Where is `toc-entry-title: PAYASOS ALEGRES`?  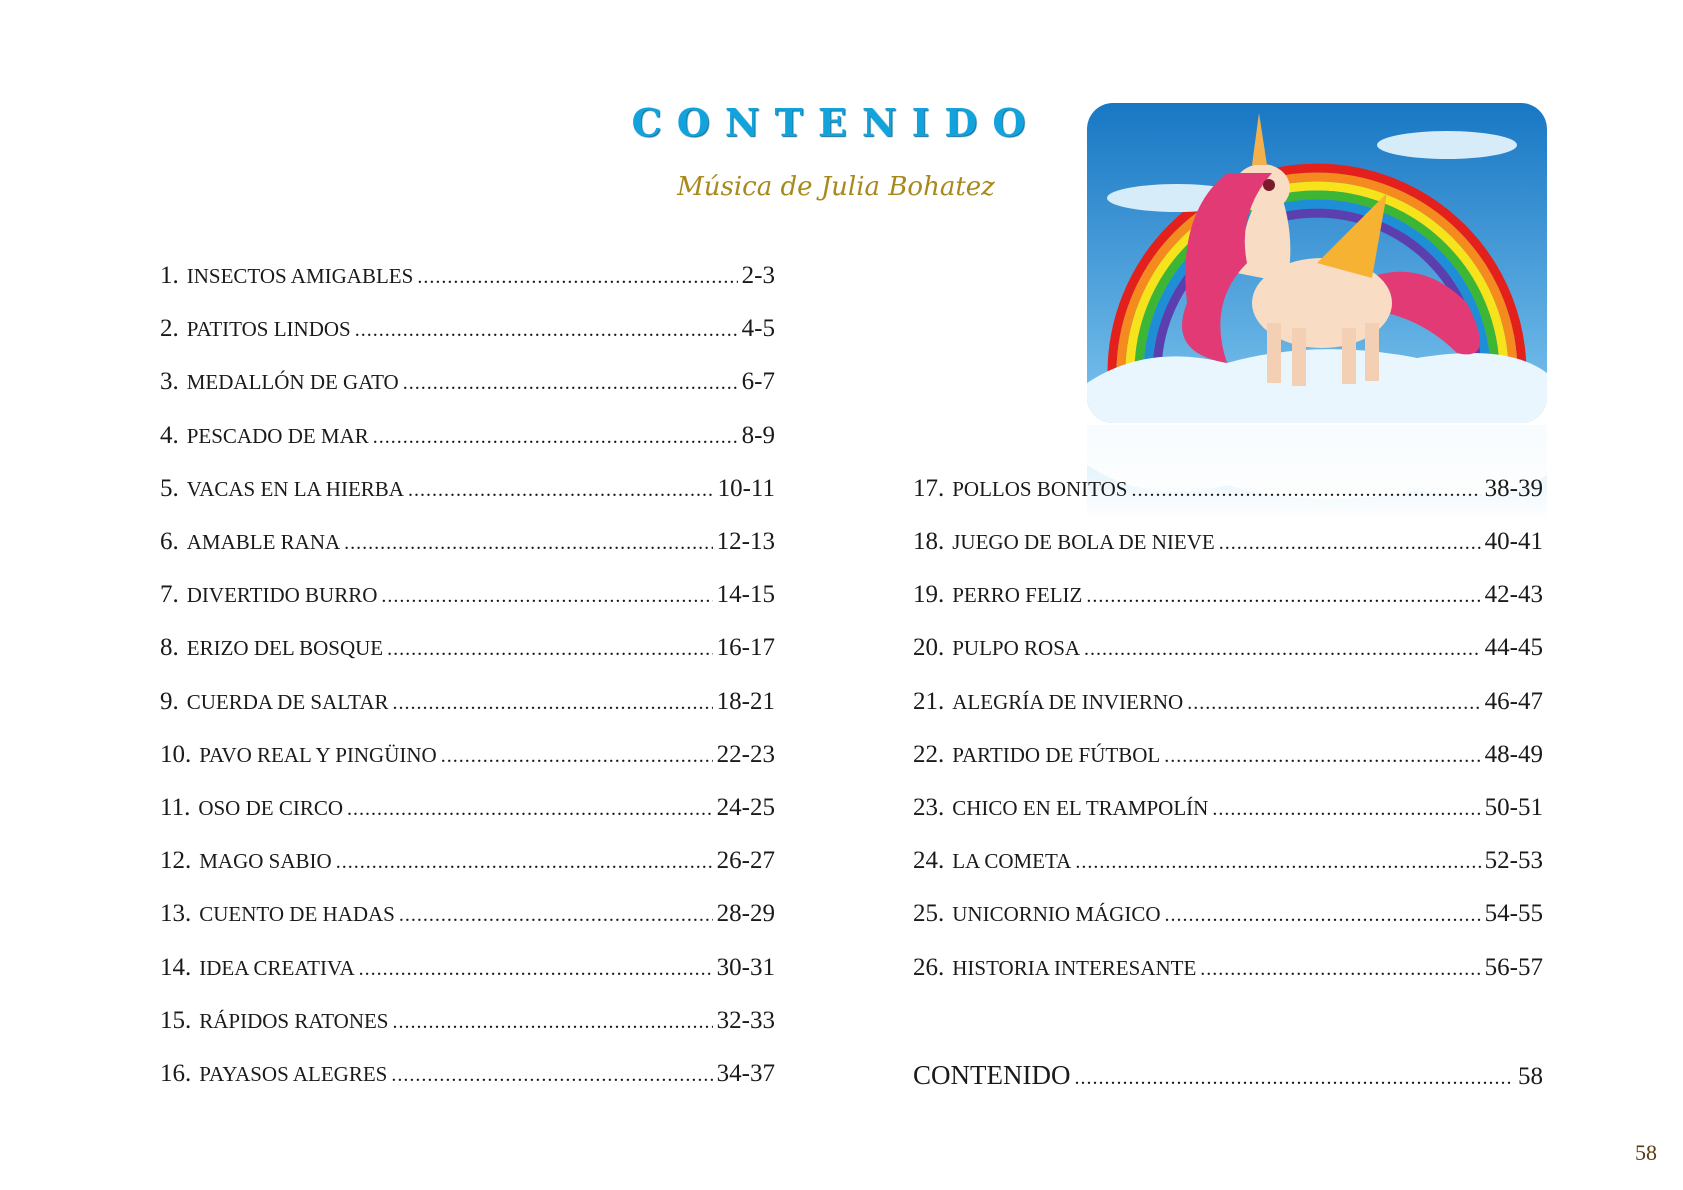 toc-entry-title: PAYASOS ALEGRES is located at coordinates (293, 1074).